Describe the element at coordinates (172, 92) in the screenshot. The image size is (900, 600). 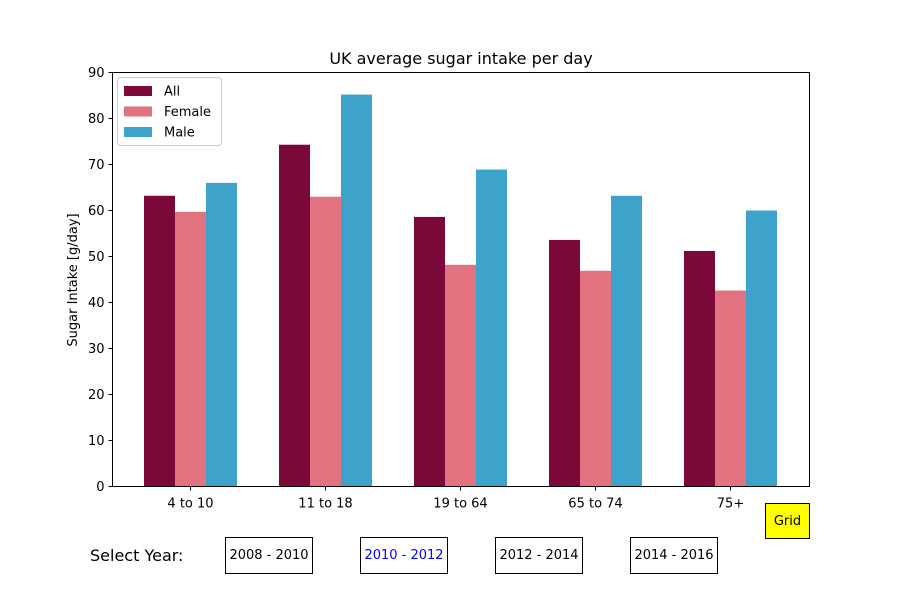
I see `legend-label-all: All` at that location.